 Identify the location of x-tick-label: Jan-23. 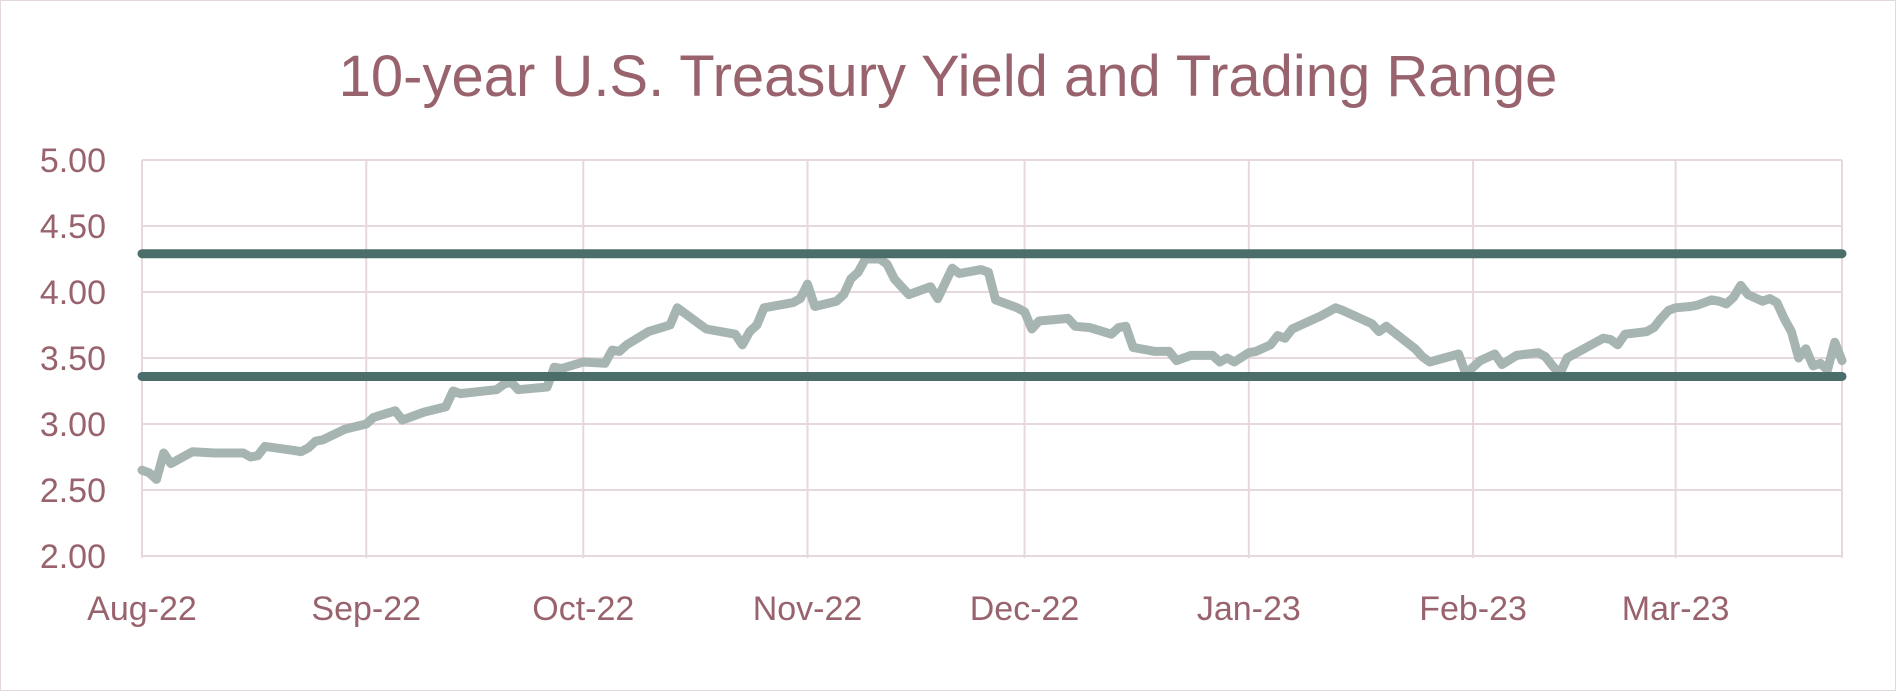
(1249, 609).